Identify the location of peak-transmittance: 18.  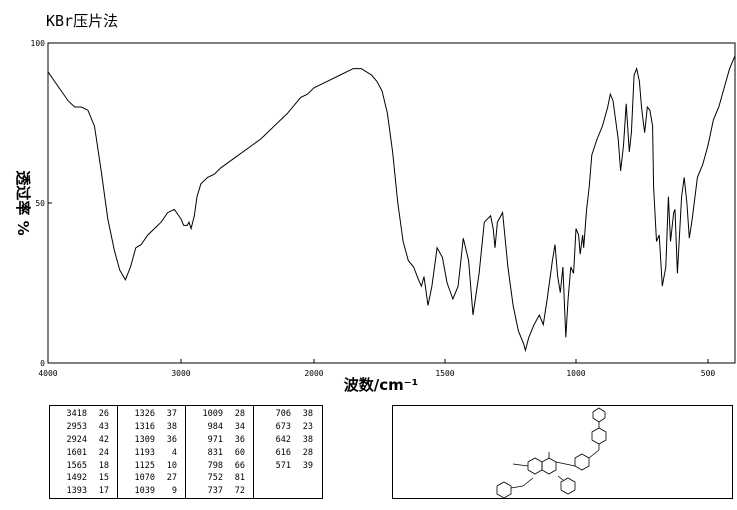
(103, 465).